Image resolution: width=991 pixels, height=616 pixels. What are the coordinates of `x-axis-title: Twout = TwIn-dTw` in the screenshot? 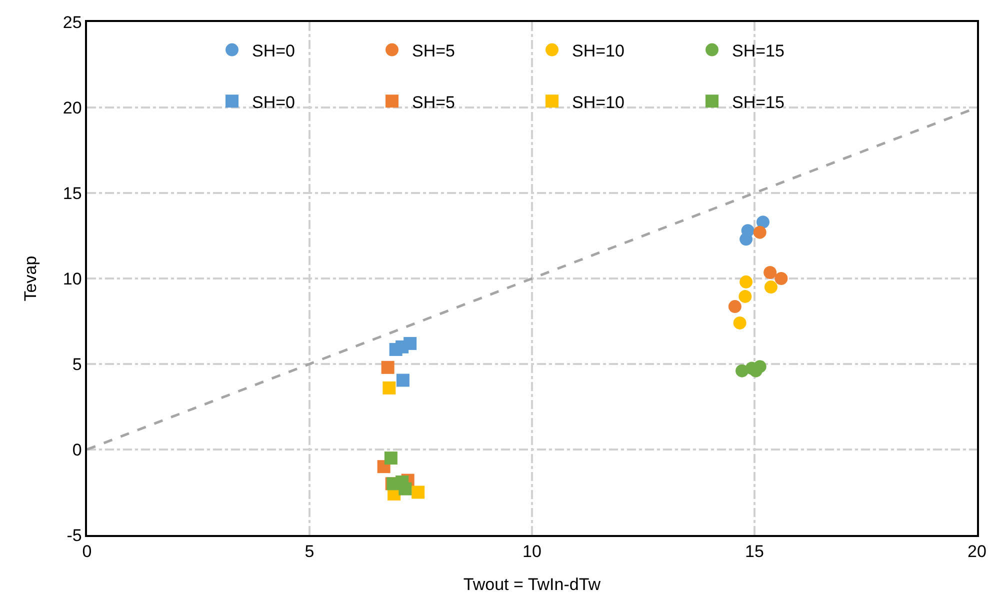 It's located at (532, 584).